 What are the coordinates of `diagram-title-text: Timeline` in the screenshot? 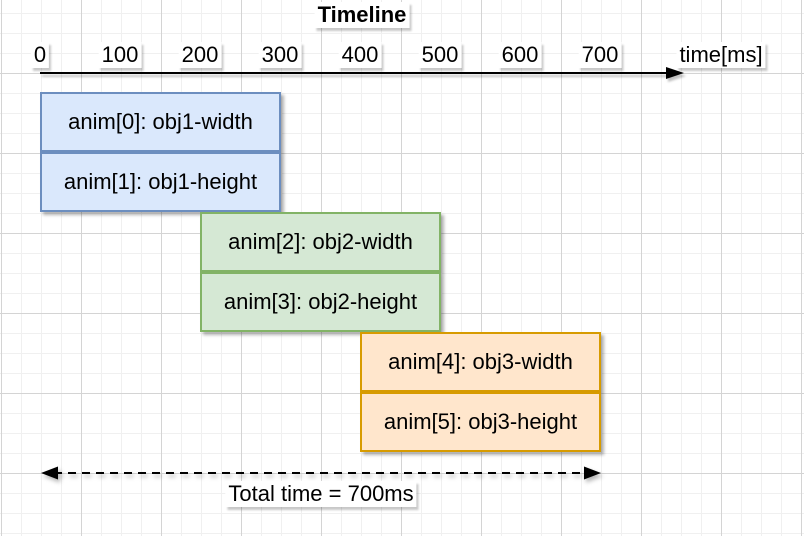 It's located at (362, 15).